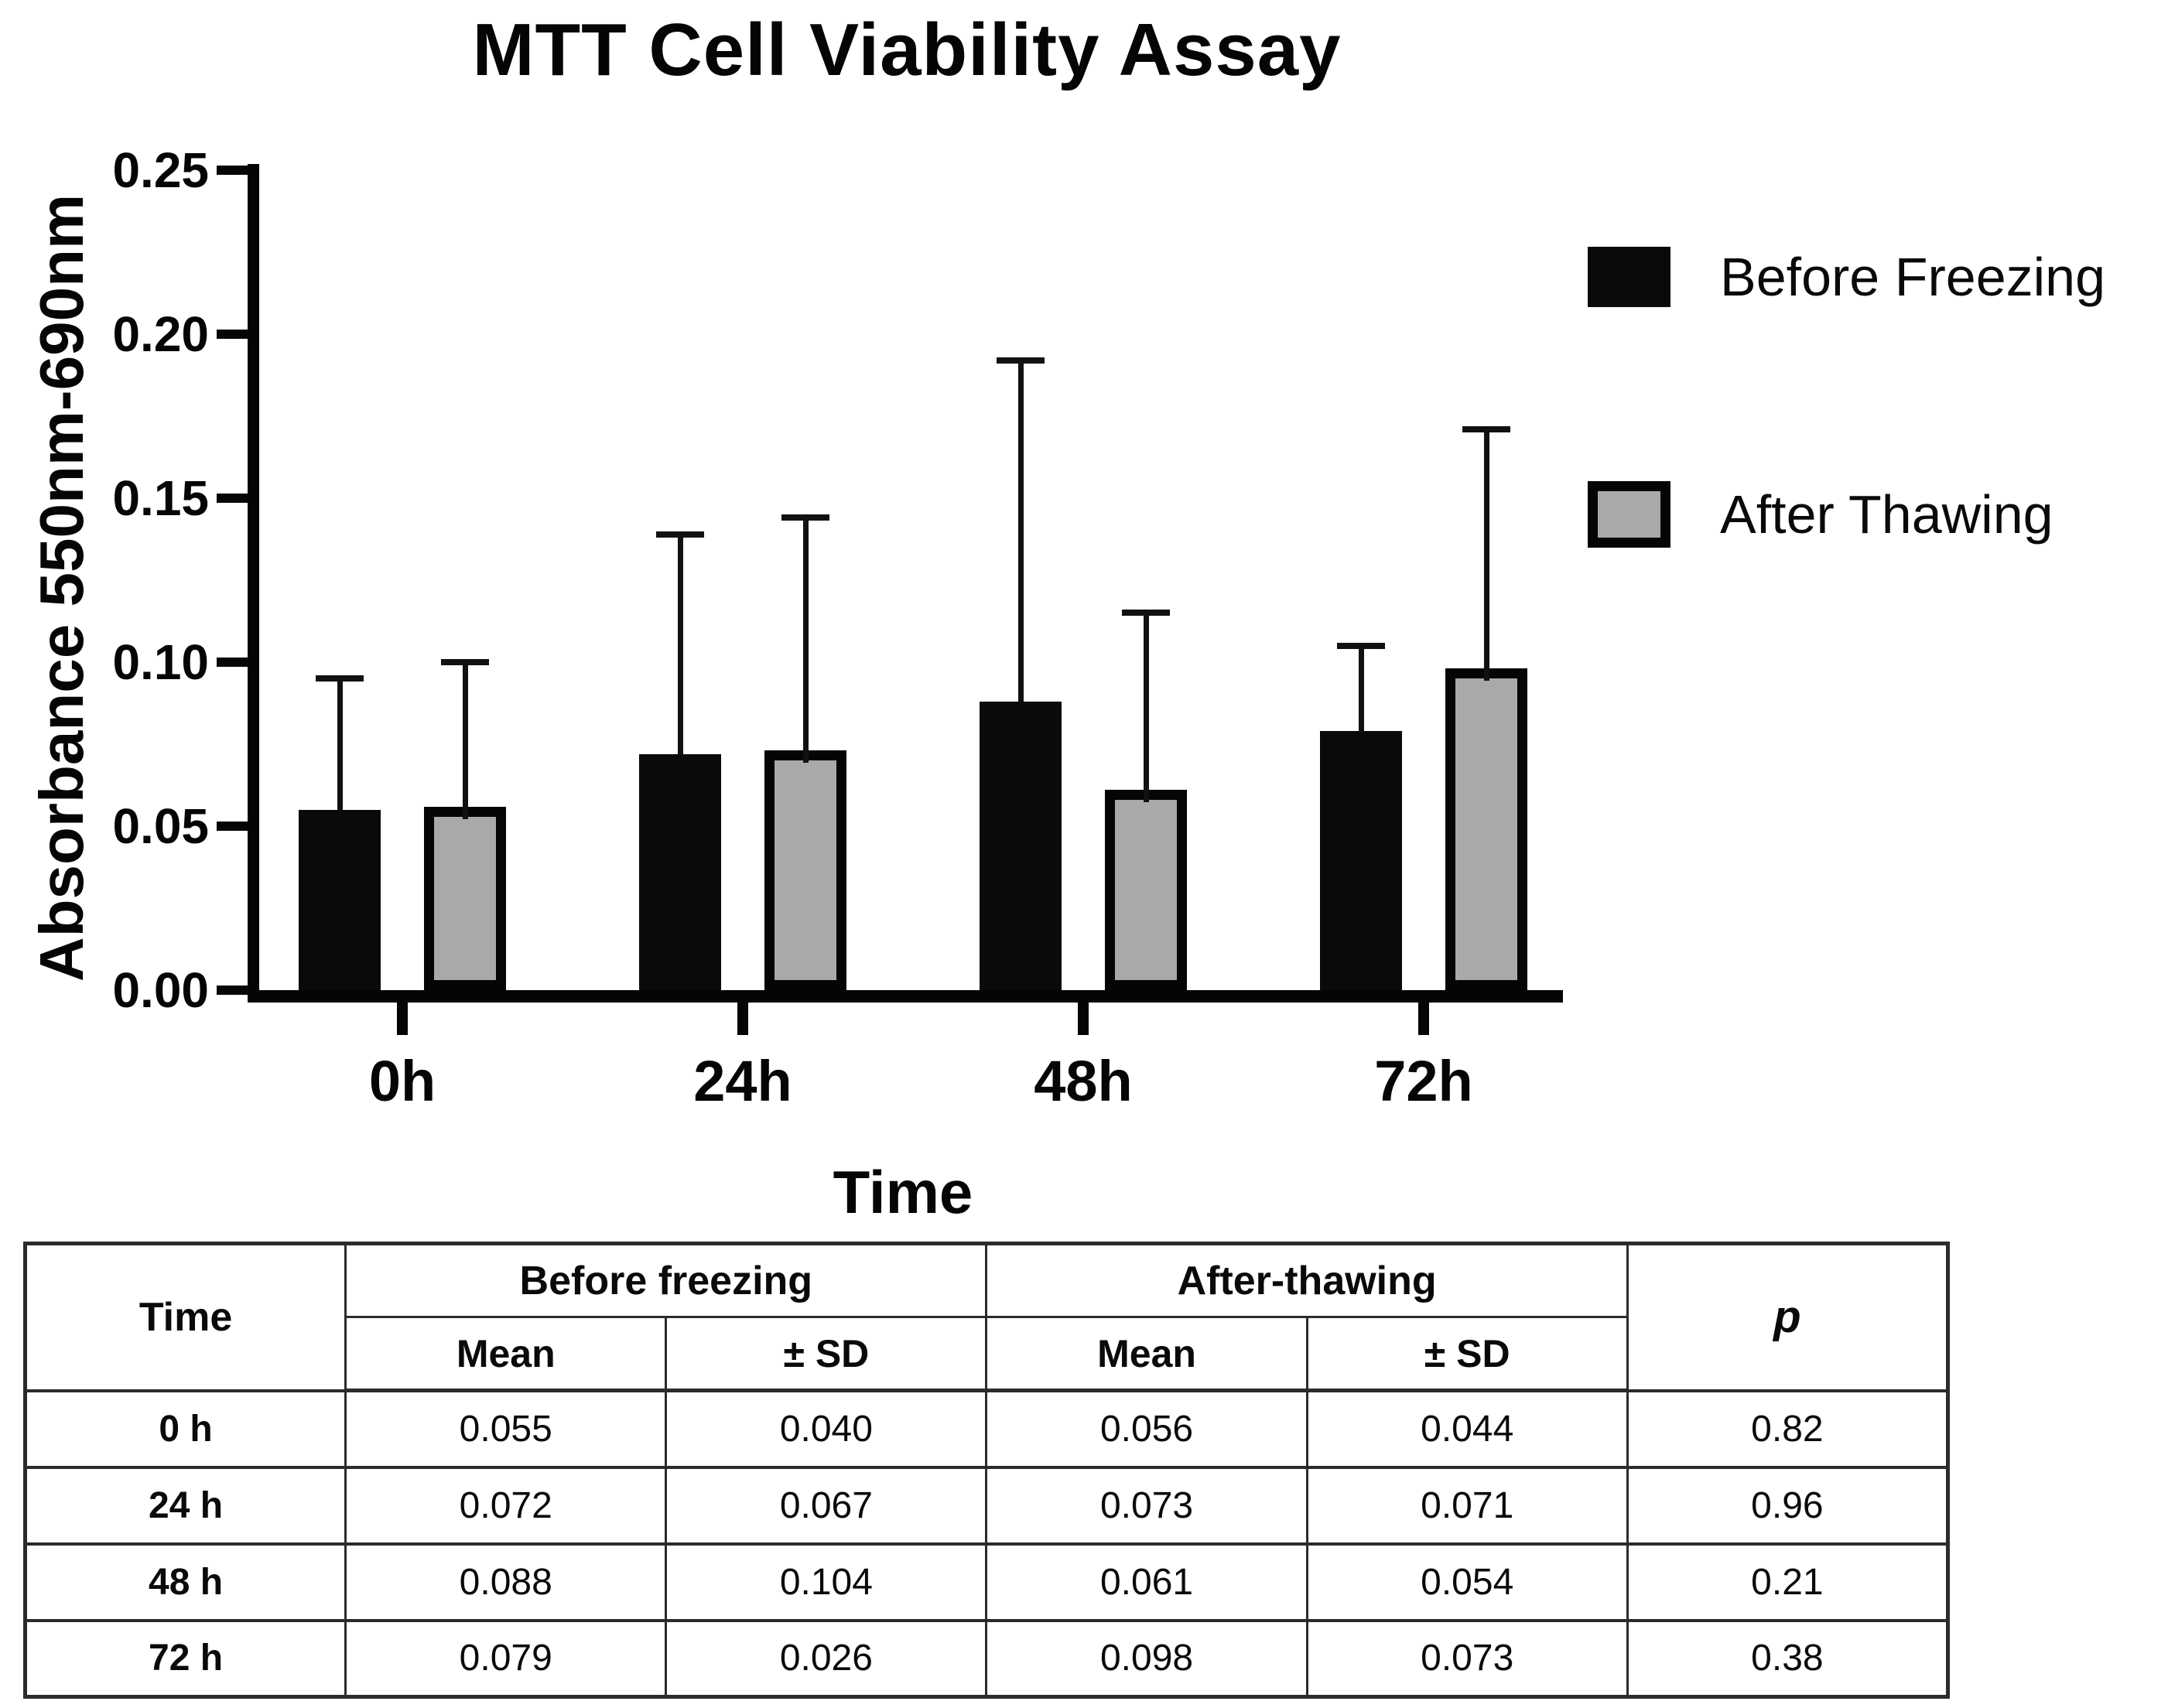  I want to click on table-cell-at-mean: 0.073, so click(1146, 1505).